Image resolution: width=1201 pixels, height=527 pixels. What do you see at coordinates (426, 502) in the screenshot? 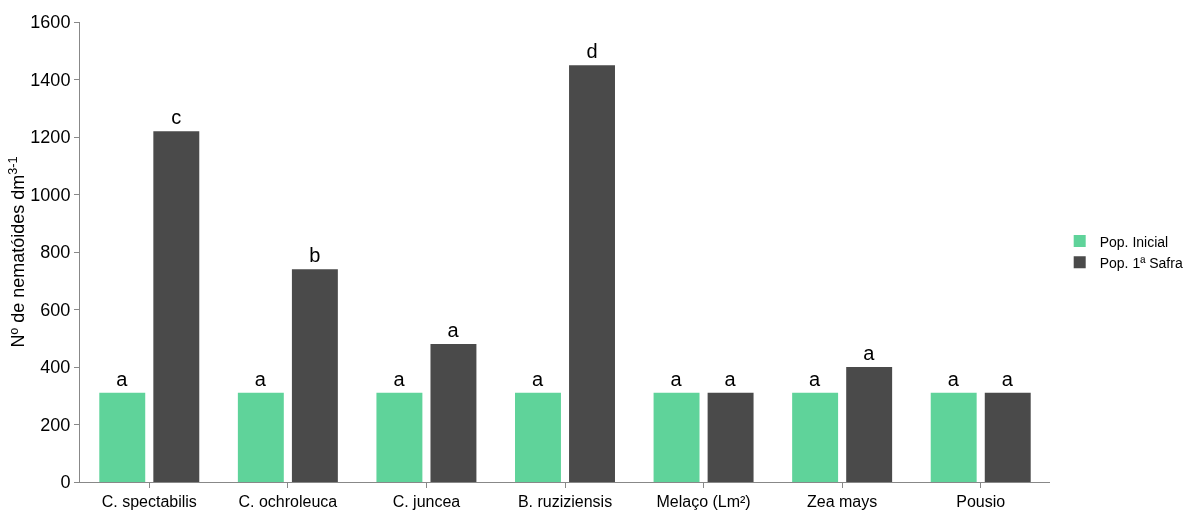
I see `x-tick-label: C. juncea` at bounding box center [426, 502].